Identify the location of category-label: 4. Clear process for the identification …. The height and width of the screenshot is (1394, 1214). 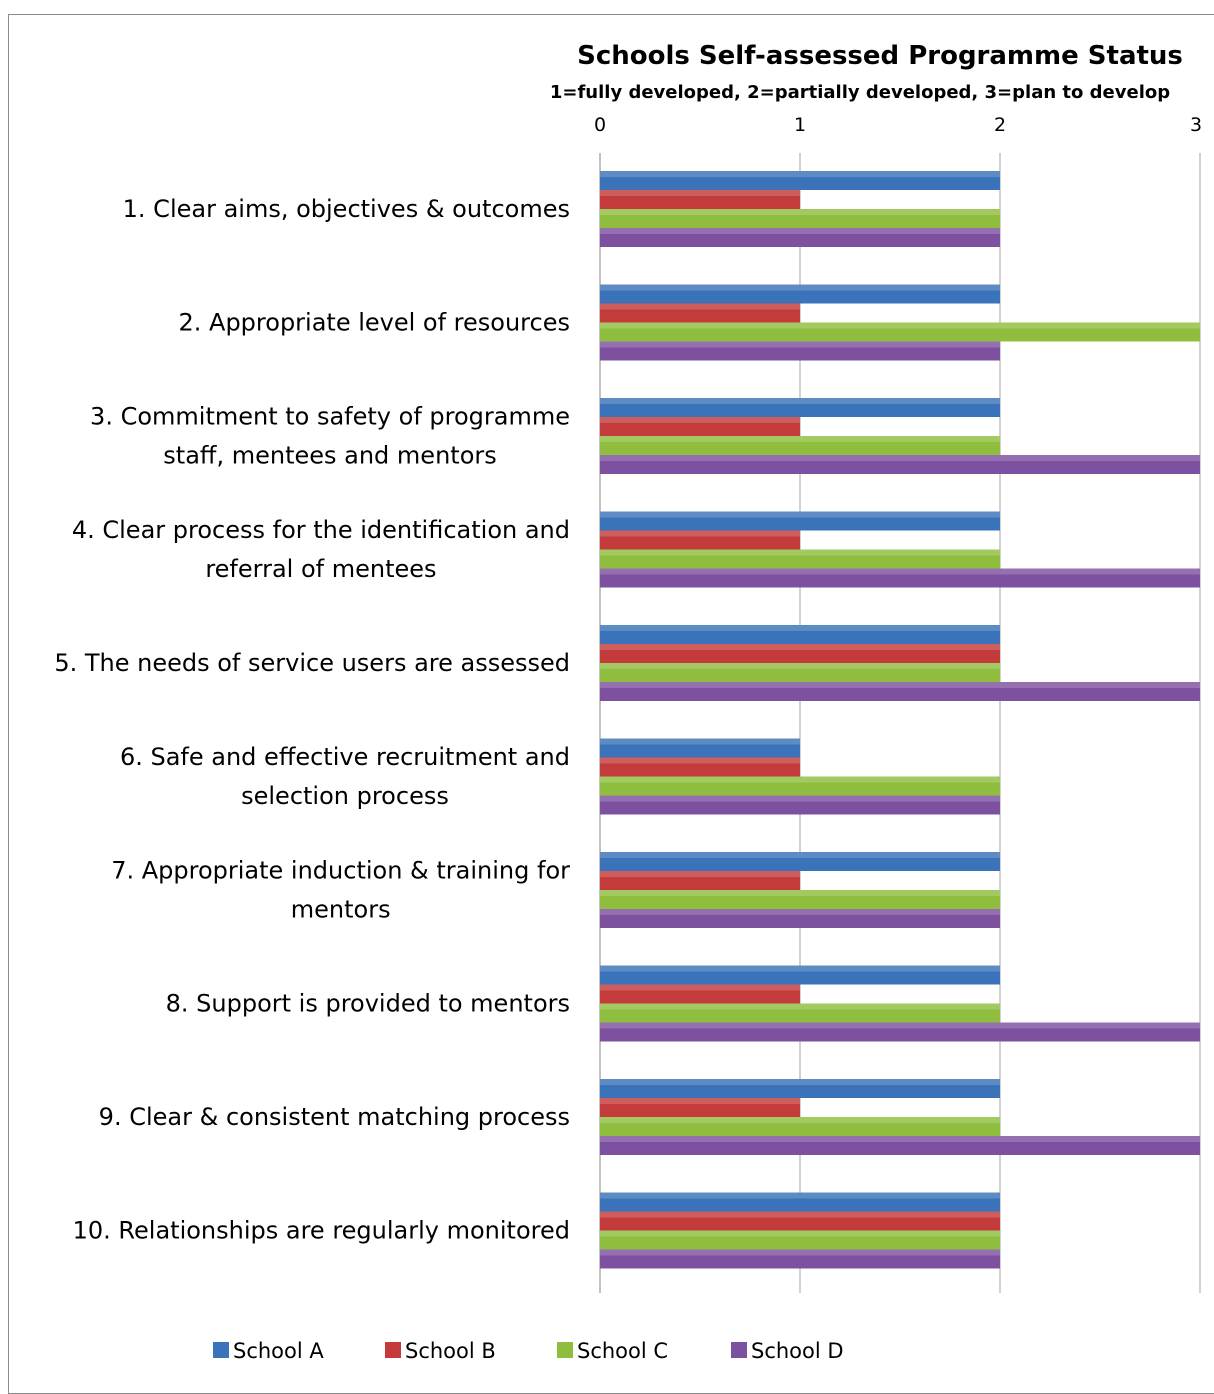
(321, 530).